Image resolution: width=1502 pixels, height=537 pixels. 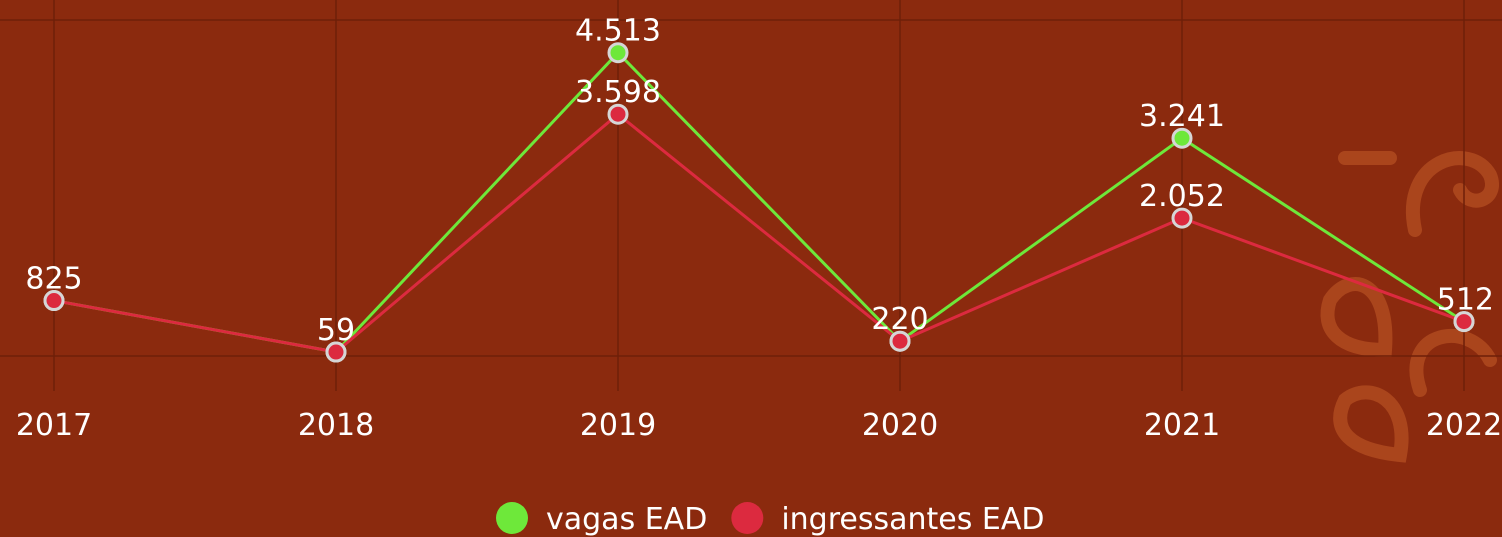 I want to click on data-label: 3.598, so click(x=618, y=92).